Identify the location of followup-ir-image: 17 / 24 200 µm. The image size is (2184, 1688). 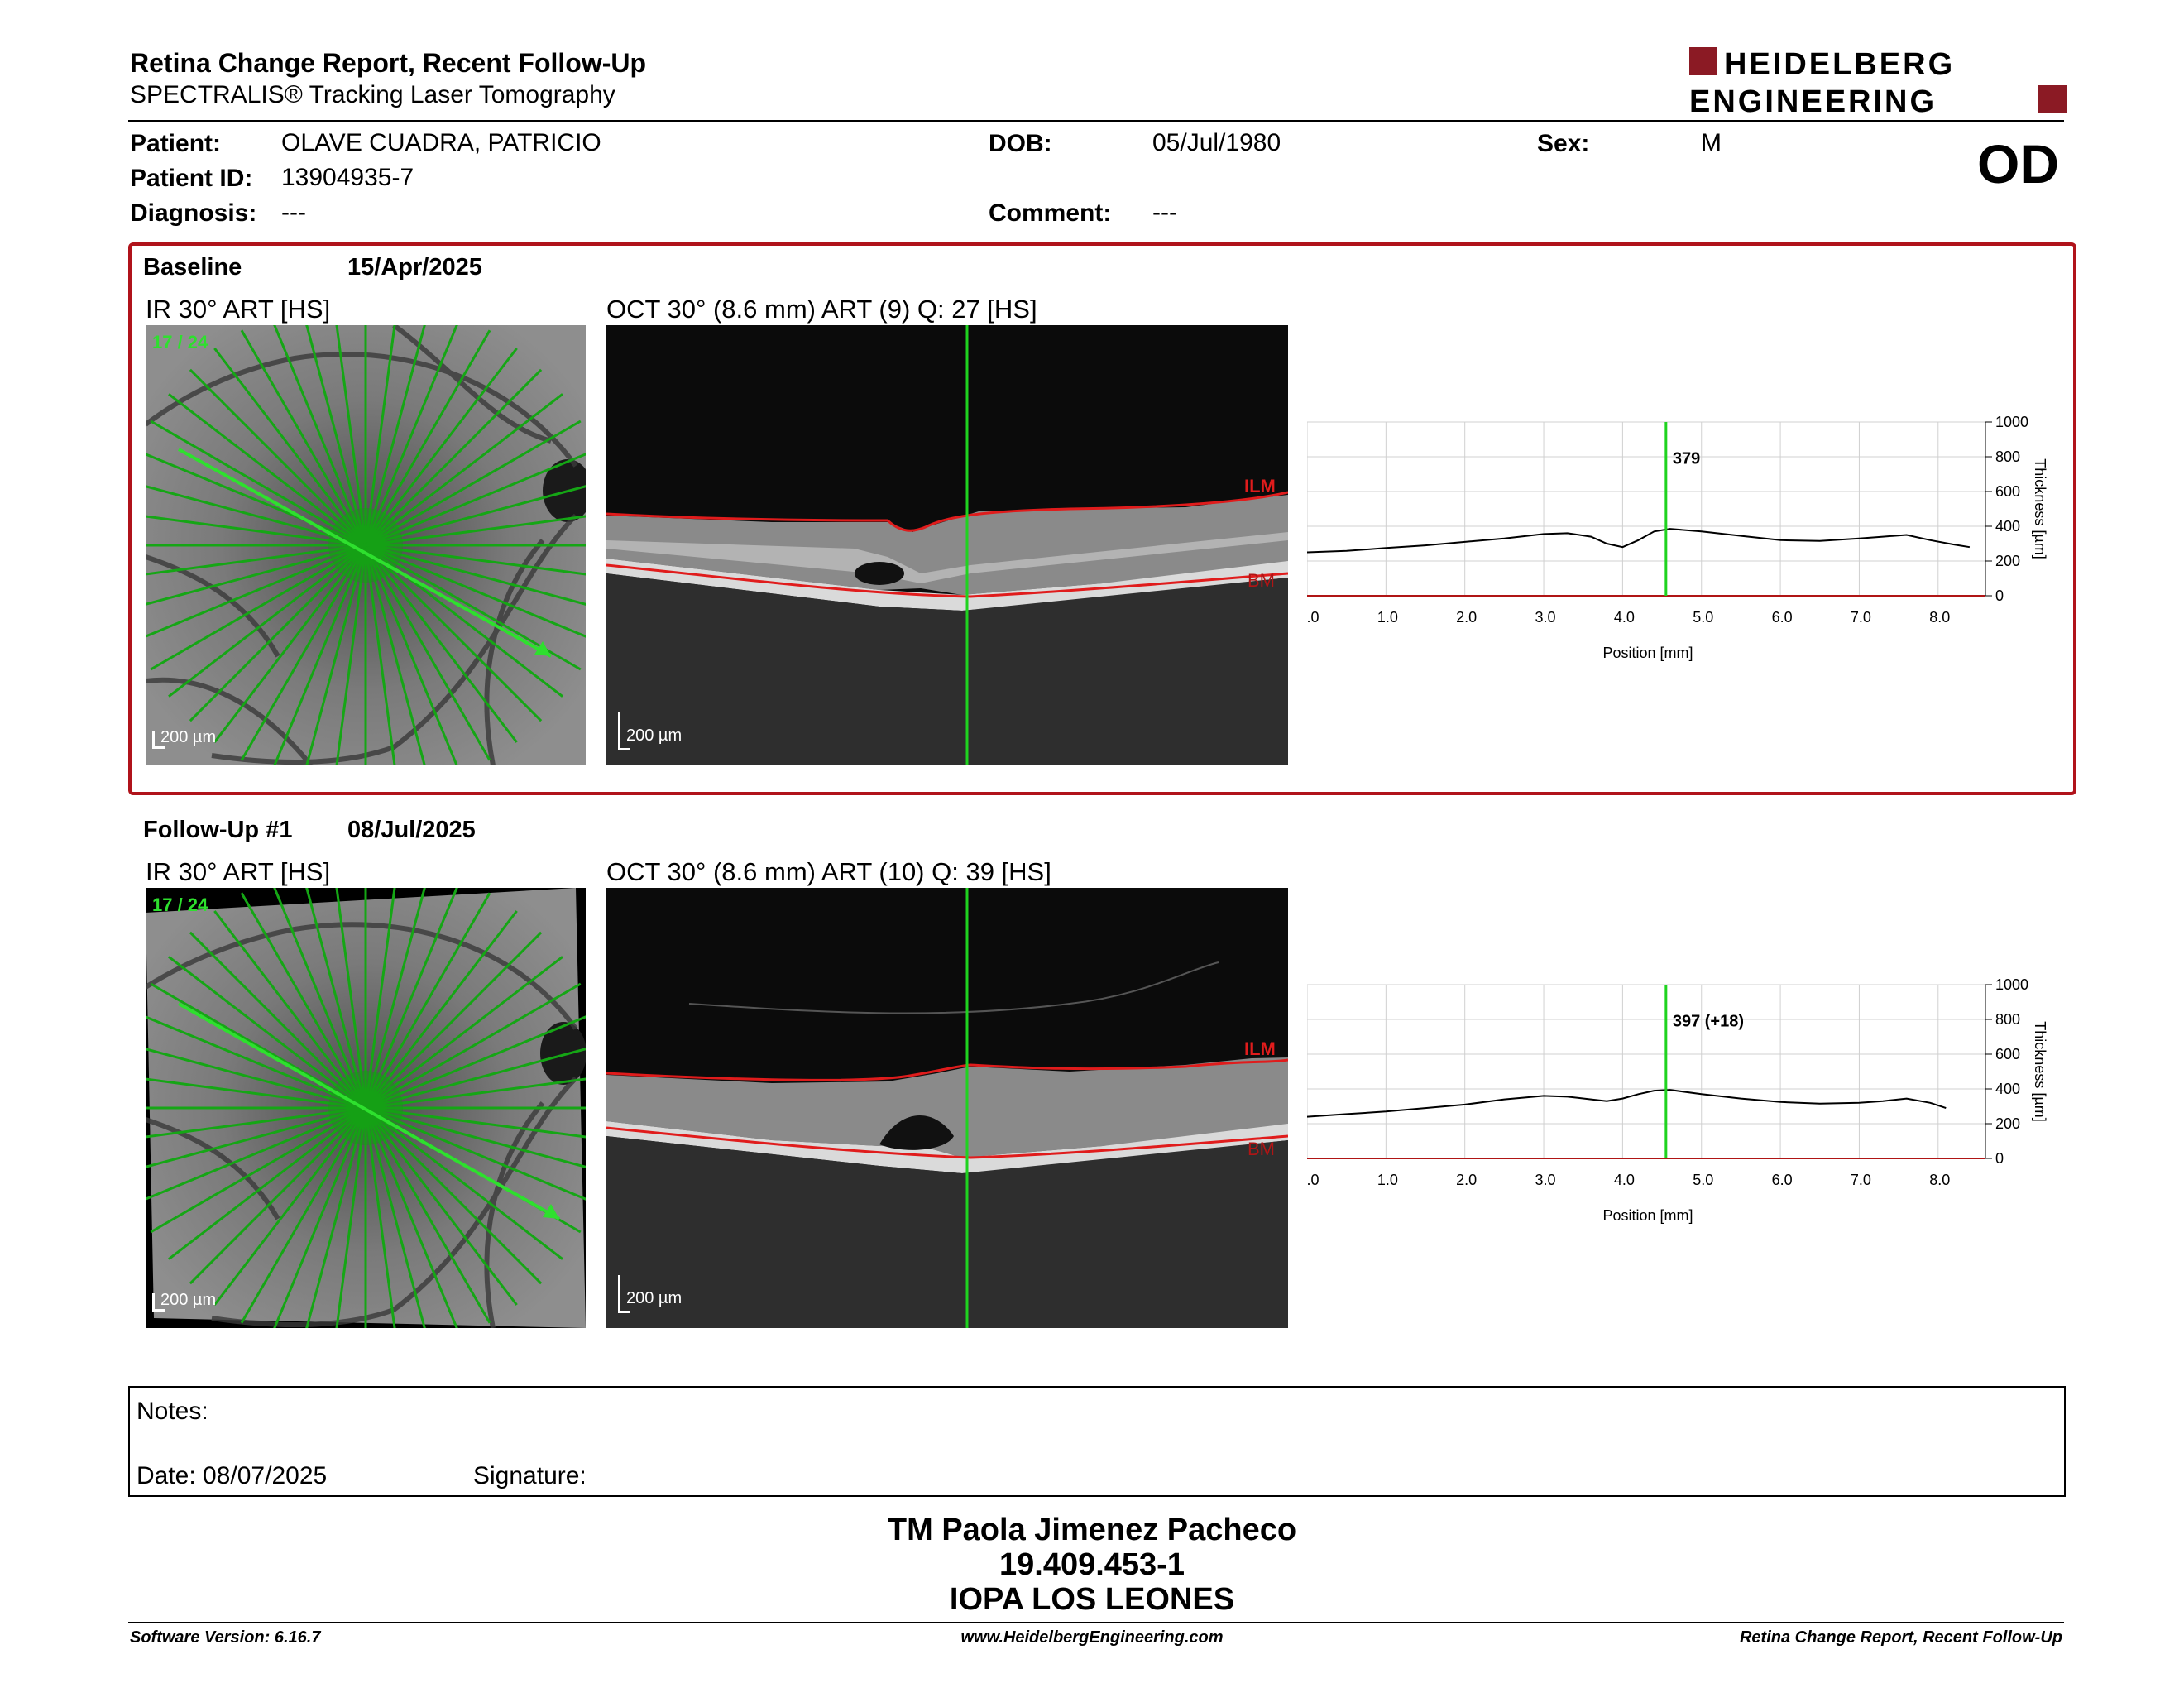
(366, 1108).